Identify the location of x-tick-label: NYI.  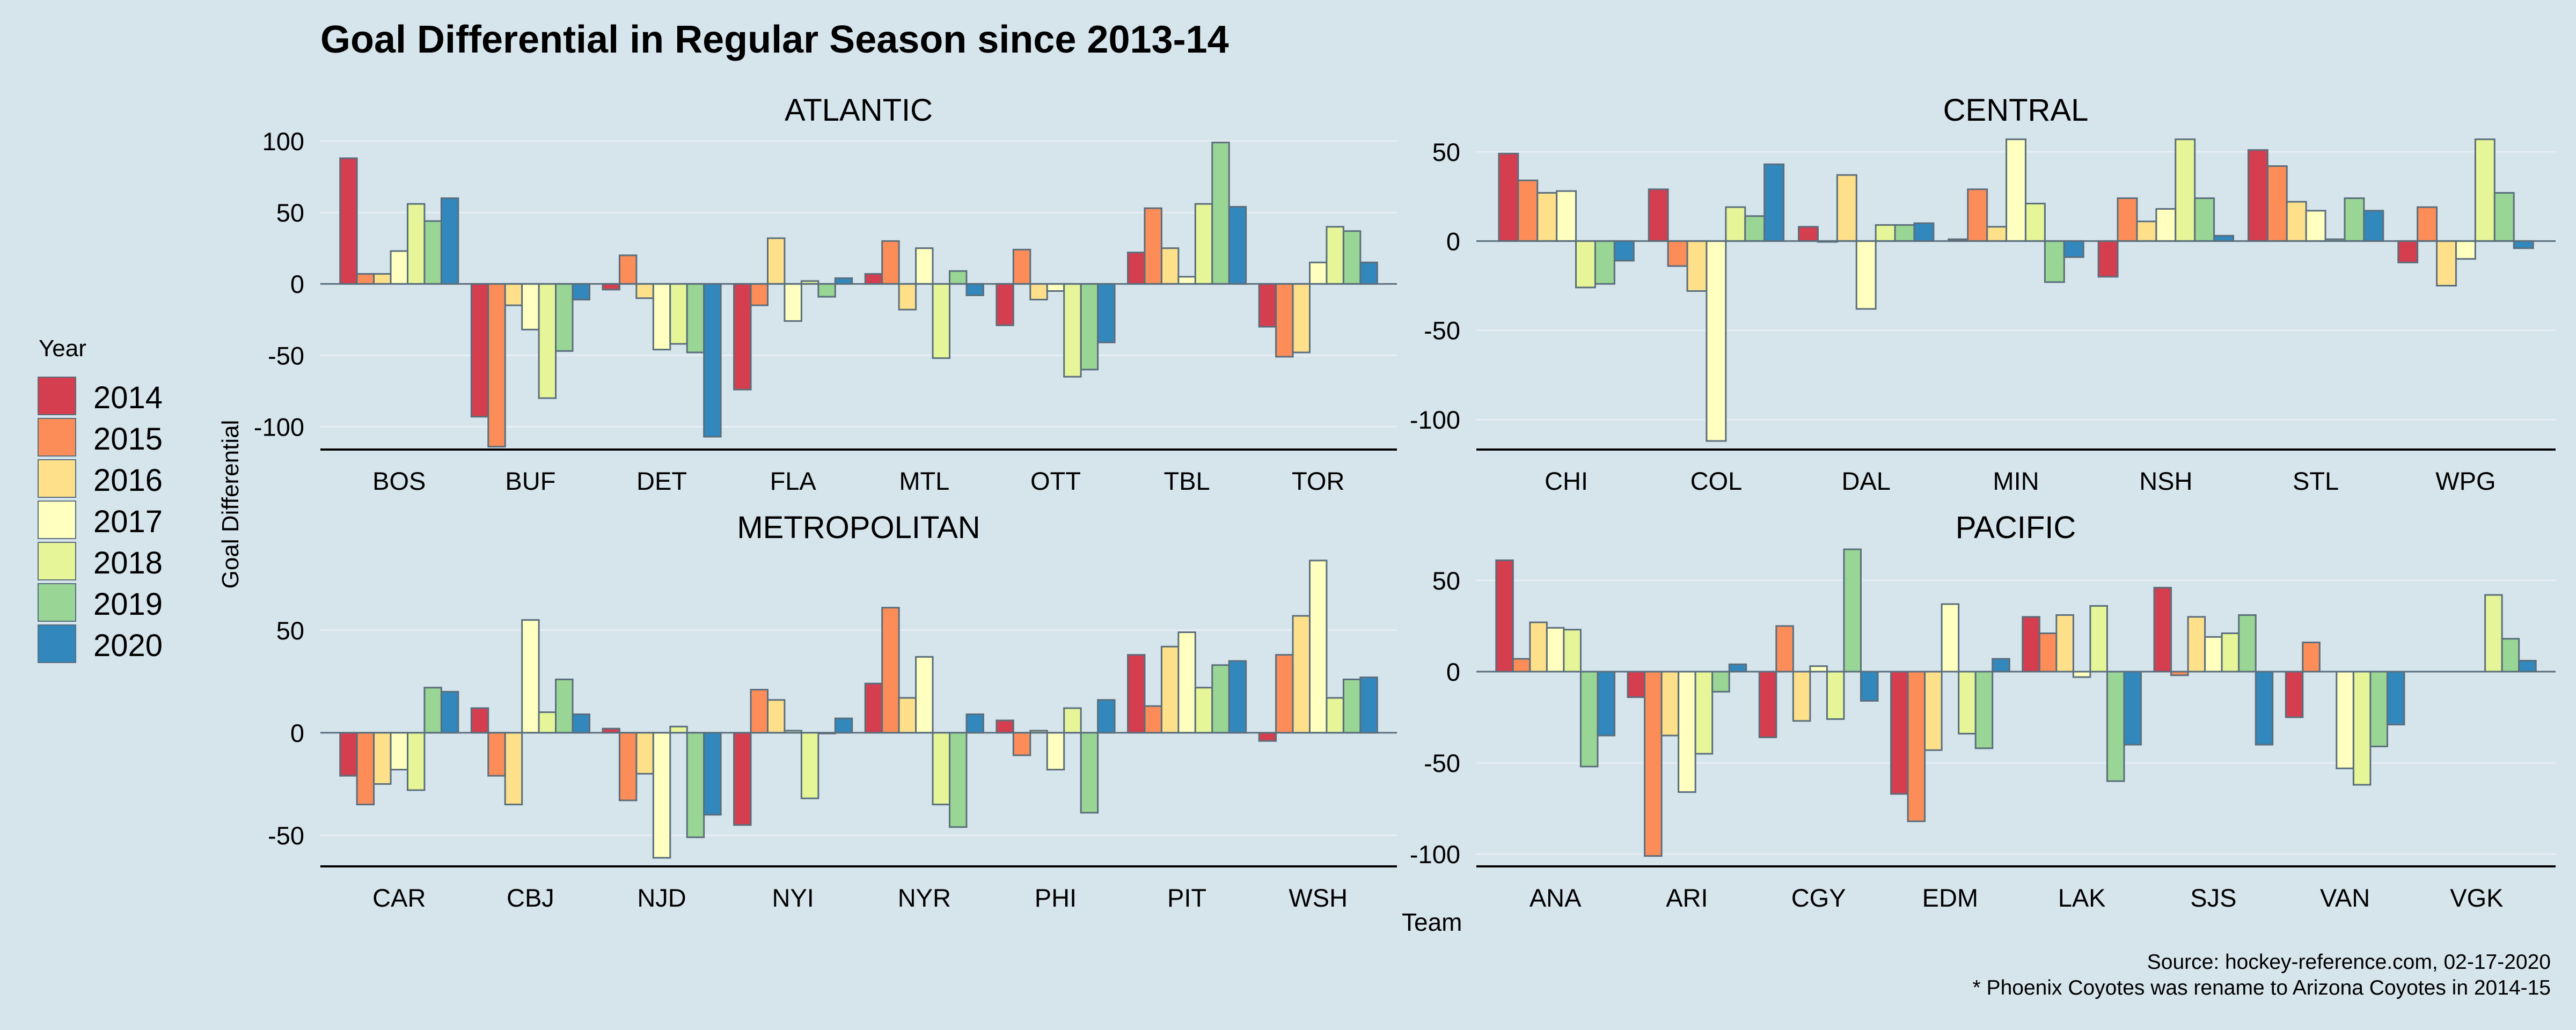
(793, 898).